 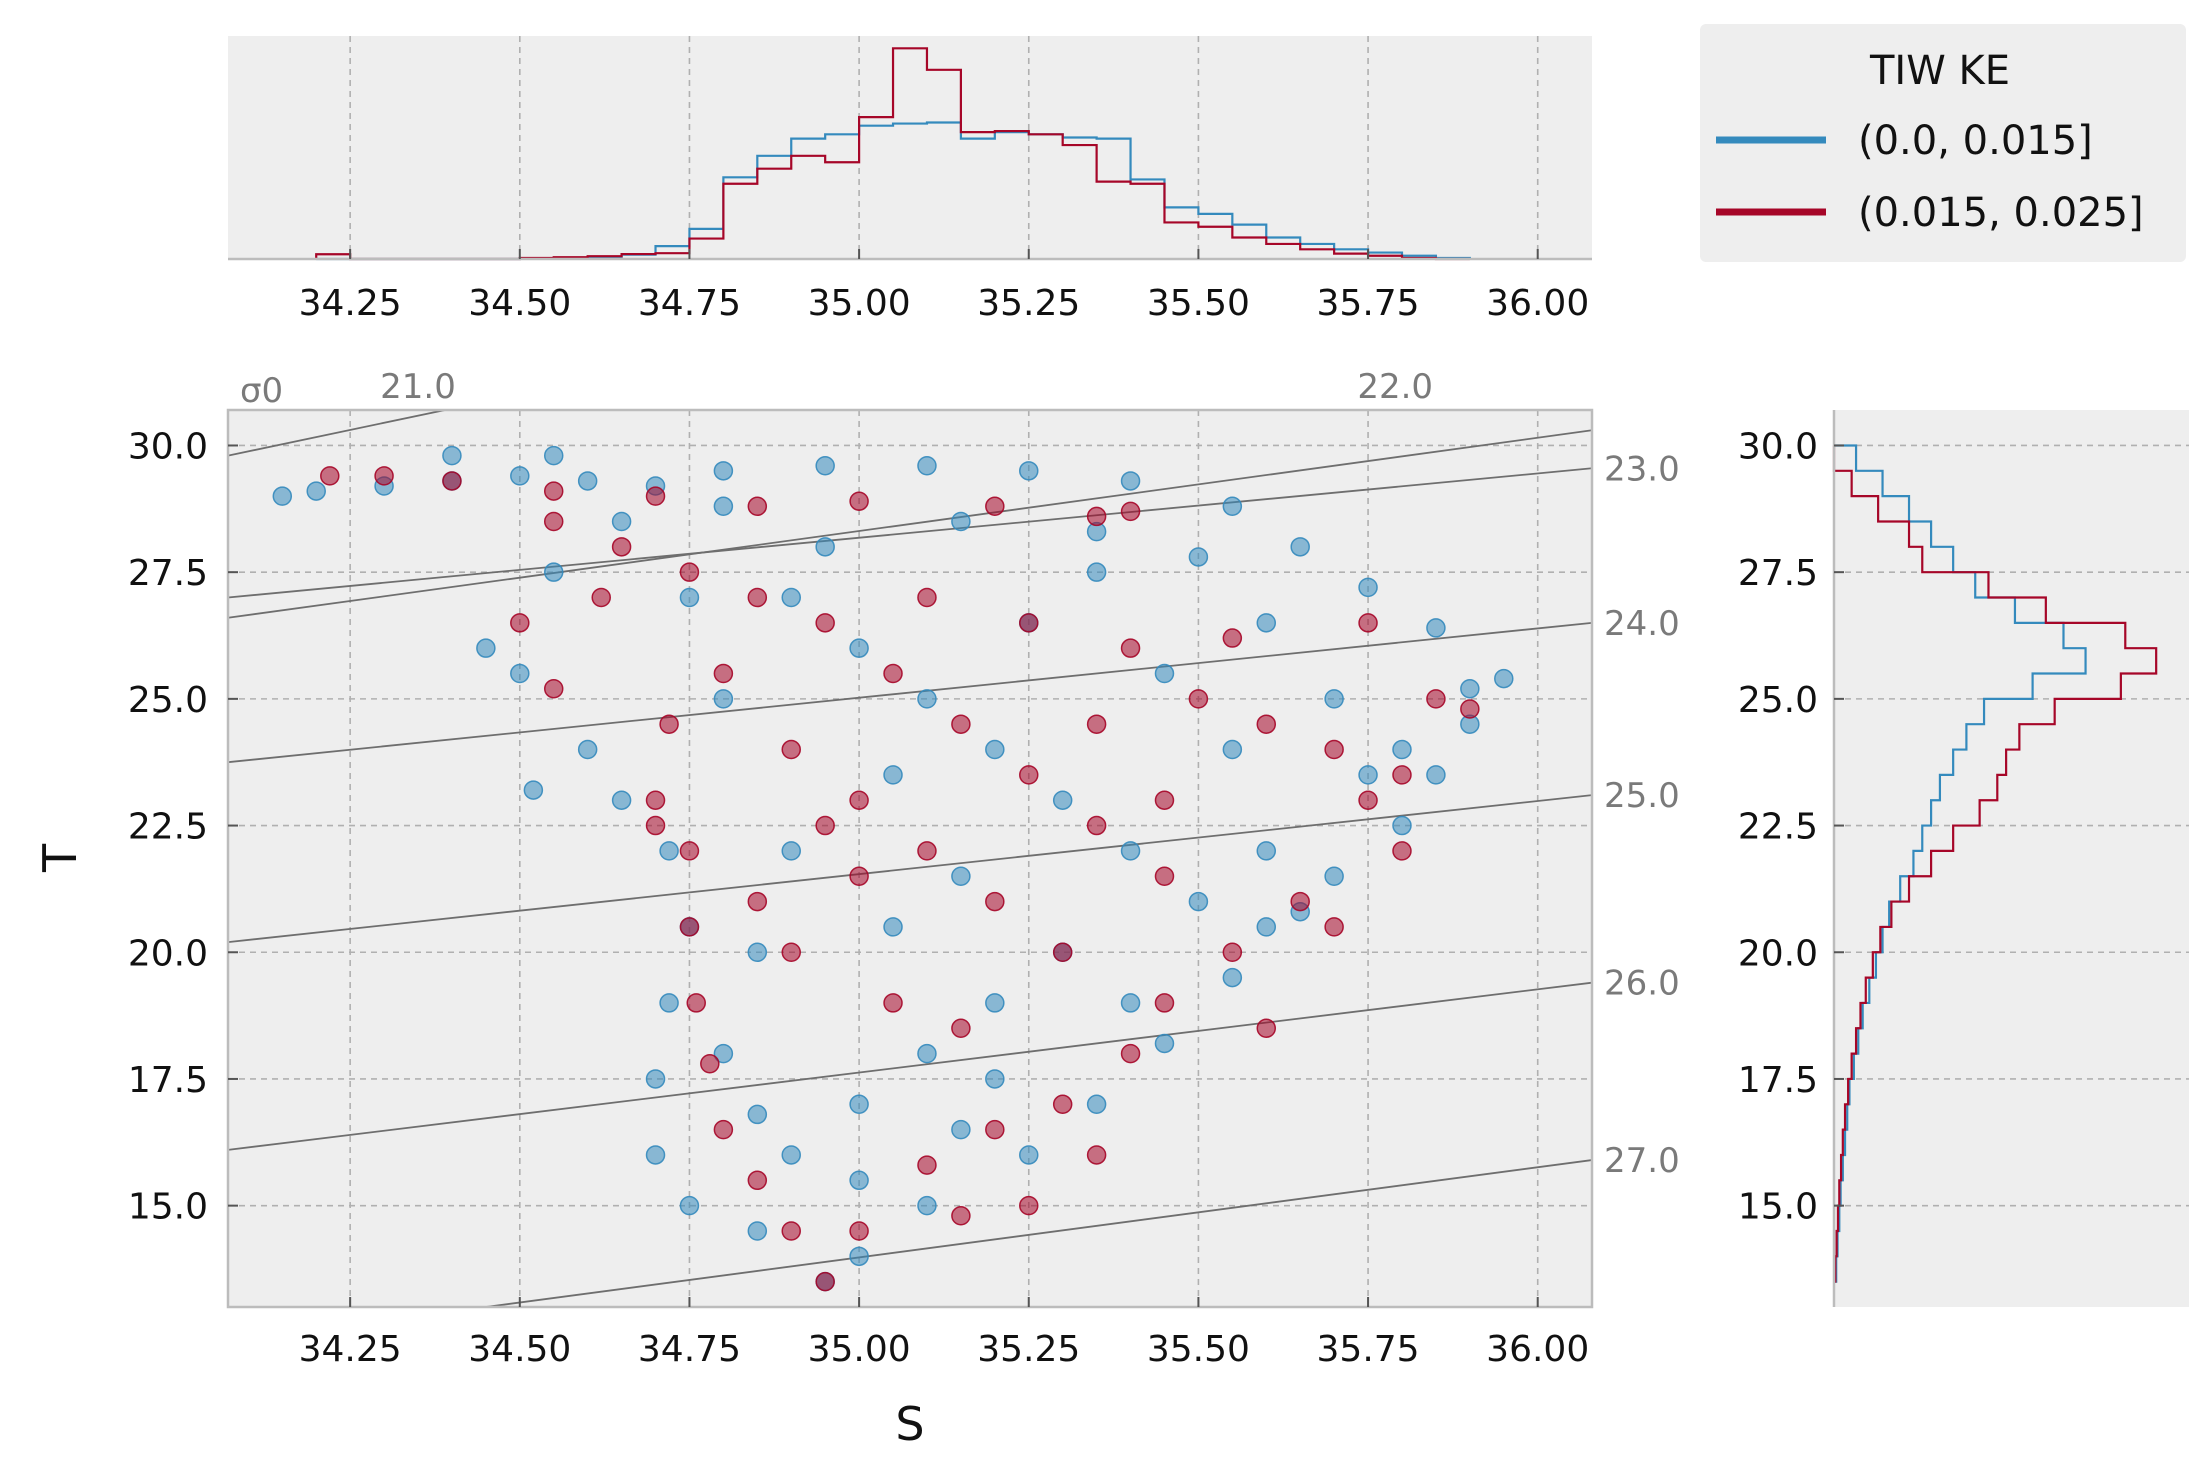 What do you see at coordinates (168, 953) in the screenshot?
I see `main-ytick-label: 20.0` at bounding box center [168, 953].